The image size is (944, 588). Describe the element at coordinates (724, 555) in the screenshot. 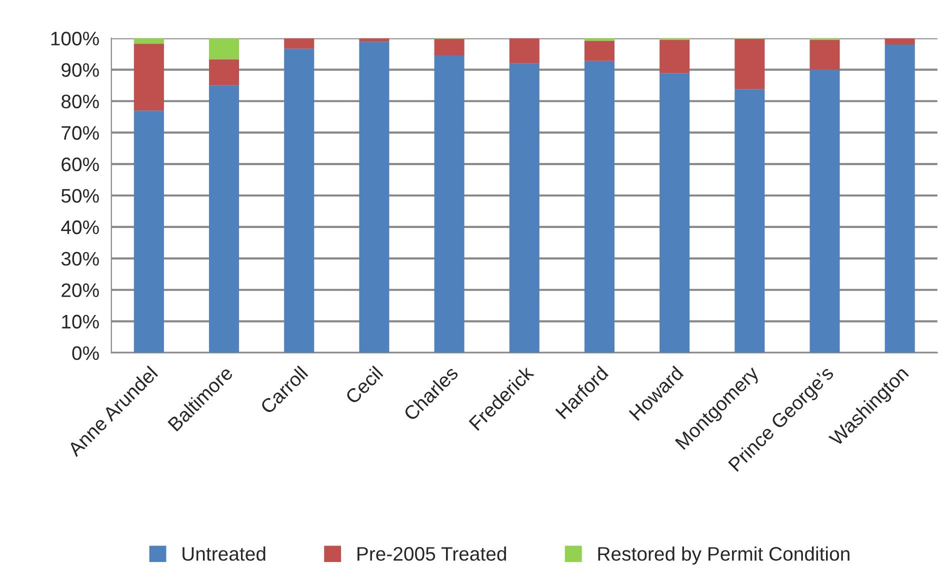

I see `legend-label: Restored by Permit Condition` at that location.